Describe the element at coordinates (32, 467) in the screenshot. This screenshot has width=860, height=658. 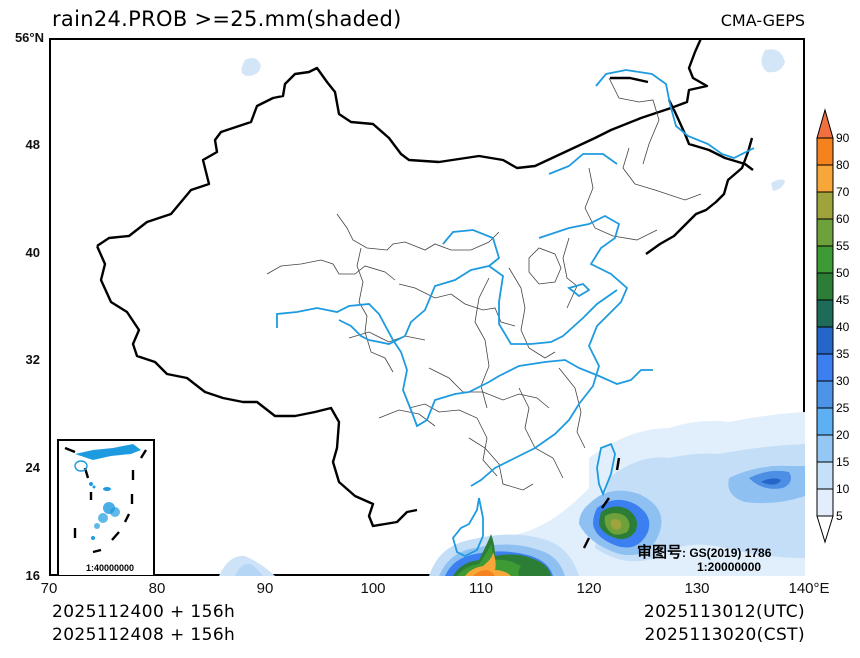
I see `lat-label-24: 24` at that location.